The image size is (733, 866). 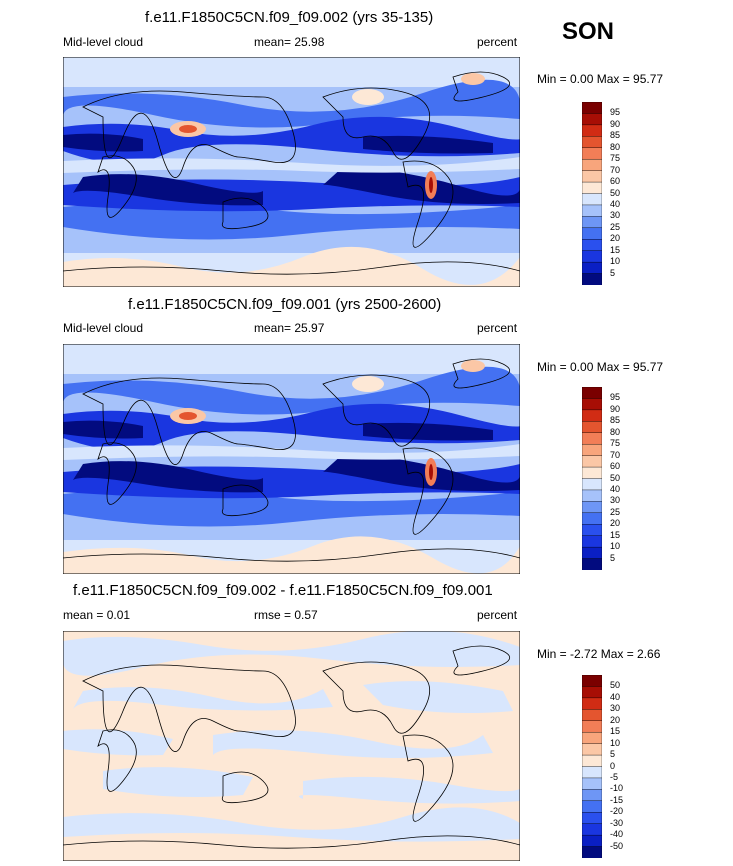 What do you see at coordinates (97, 615) in the screenshot?
I see `panel3-mean-label: mean = 0.01` at bounding box center [97, 615].